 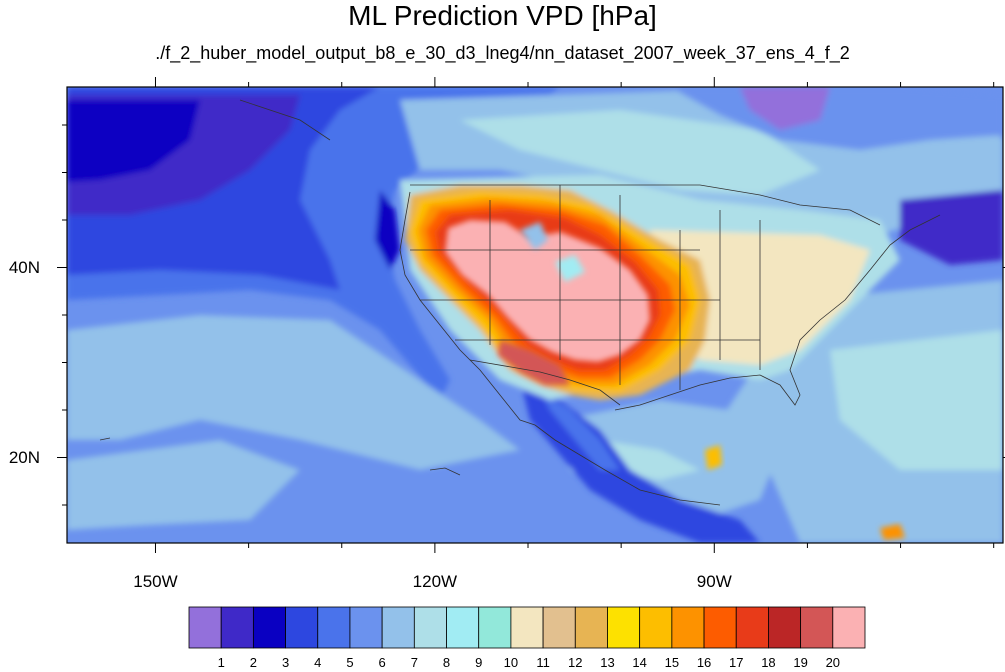 I want to click on colorbar-label: 6, so click(x=382, y=662).